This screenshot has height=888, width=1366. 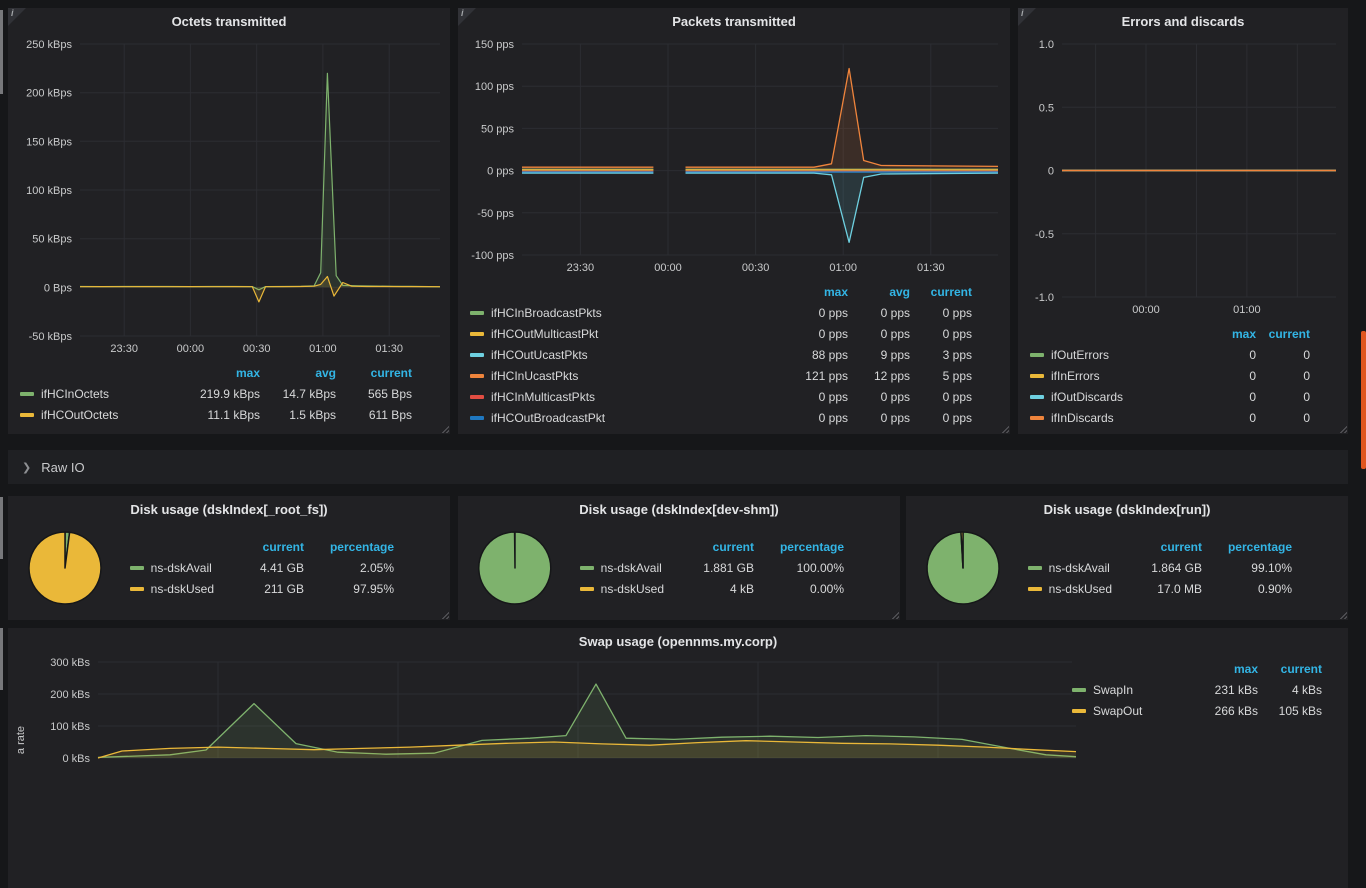 What do you see at coordinates (628, 397) in the screenshot?
I see `series-label: ifHCInMulticastPkts` at bounding box center [628, 397].